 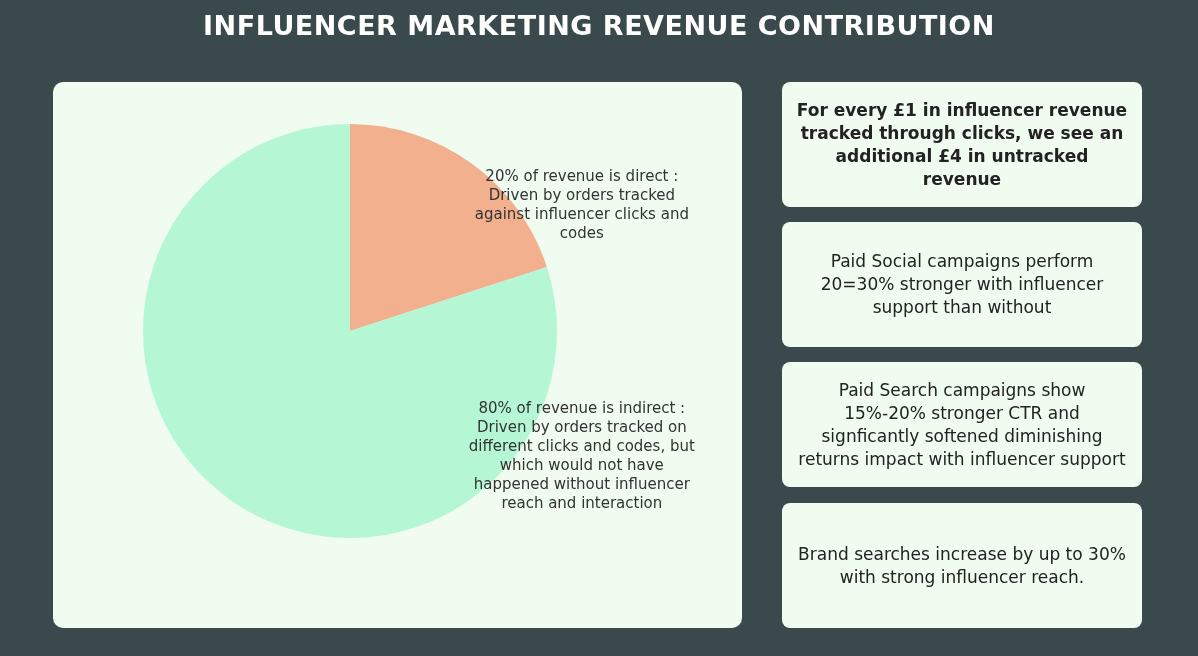 I want to click on text: For every £1 in influencer revenue tracked through clicks, we see an additional £4 in untracked revenue, so click(x=962, y=144).